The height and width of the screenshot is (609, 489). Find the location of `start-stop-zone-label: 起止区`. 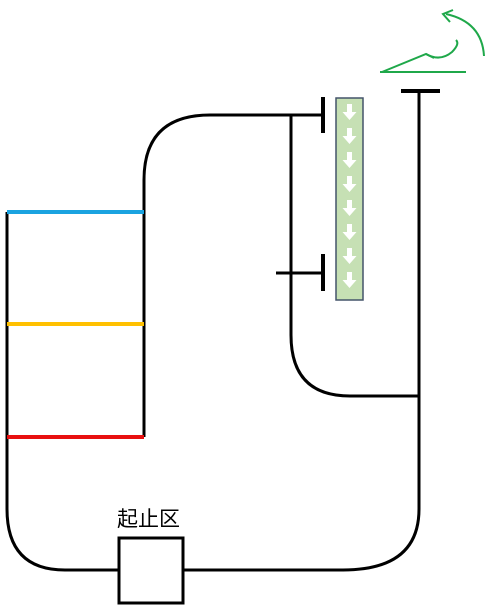

start-stop-zone-label: 起止区 is located at coordinates (148, 519).